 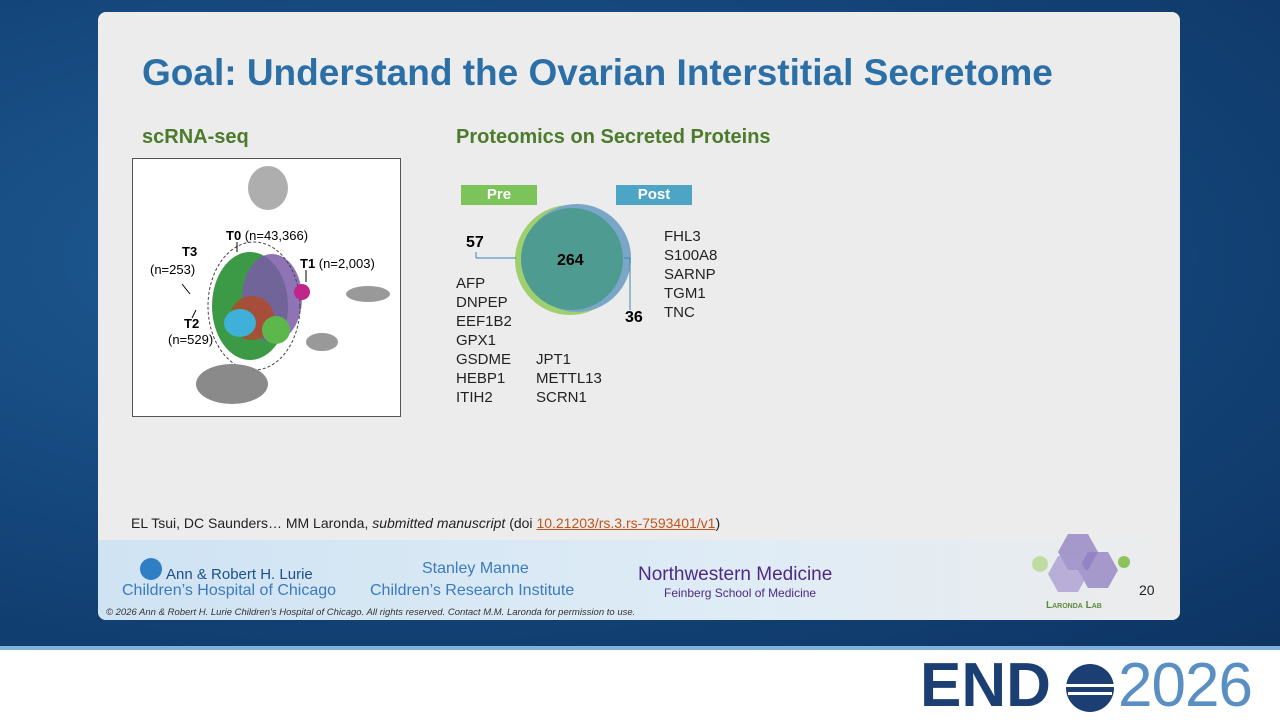 I want to click on cluster-count: (n=529), so click(x=190, y=339).